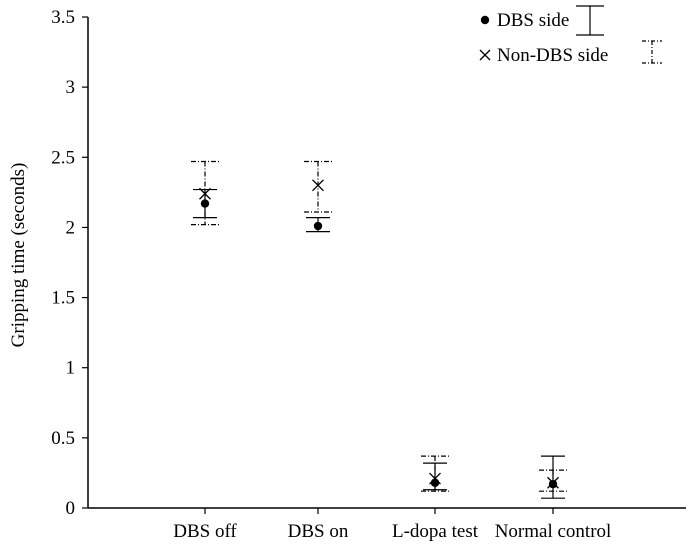 This screenshot has height=548, width=693. What do you see at coordinates (205, 531) in the screenshot?
I see `x-tick-label: DBS off` at bounding box center [205, 531].